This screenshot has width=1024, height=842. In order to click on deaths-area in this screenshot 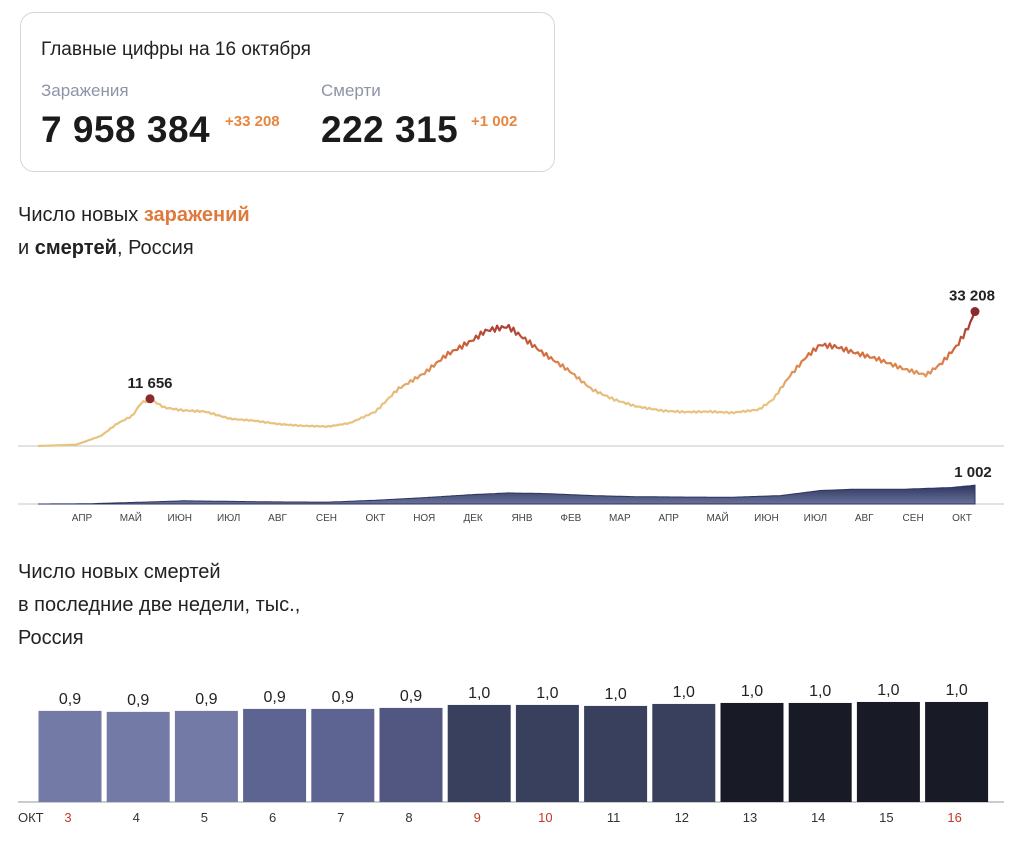, I will do `click(507, 494)`.